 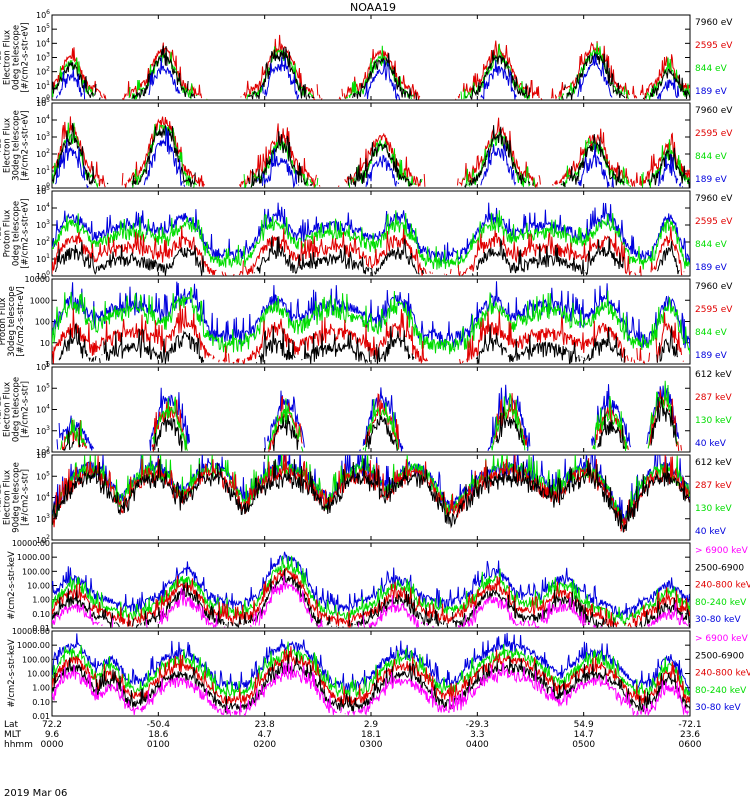 What do you see at coordinates (584, 735) in the screenshot?
I see `footer-value: 14.7` at bounding box center [584, 735].